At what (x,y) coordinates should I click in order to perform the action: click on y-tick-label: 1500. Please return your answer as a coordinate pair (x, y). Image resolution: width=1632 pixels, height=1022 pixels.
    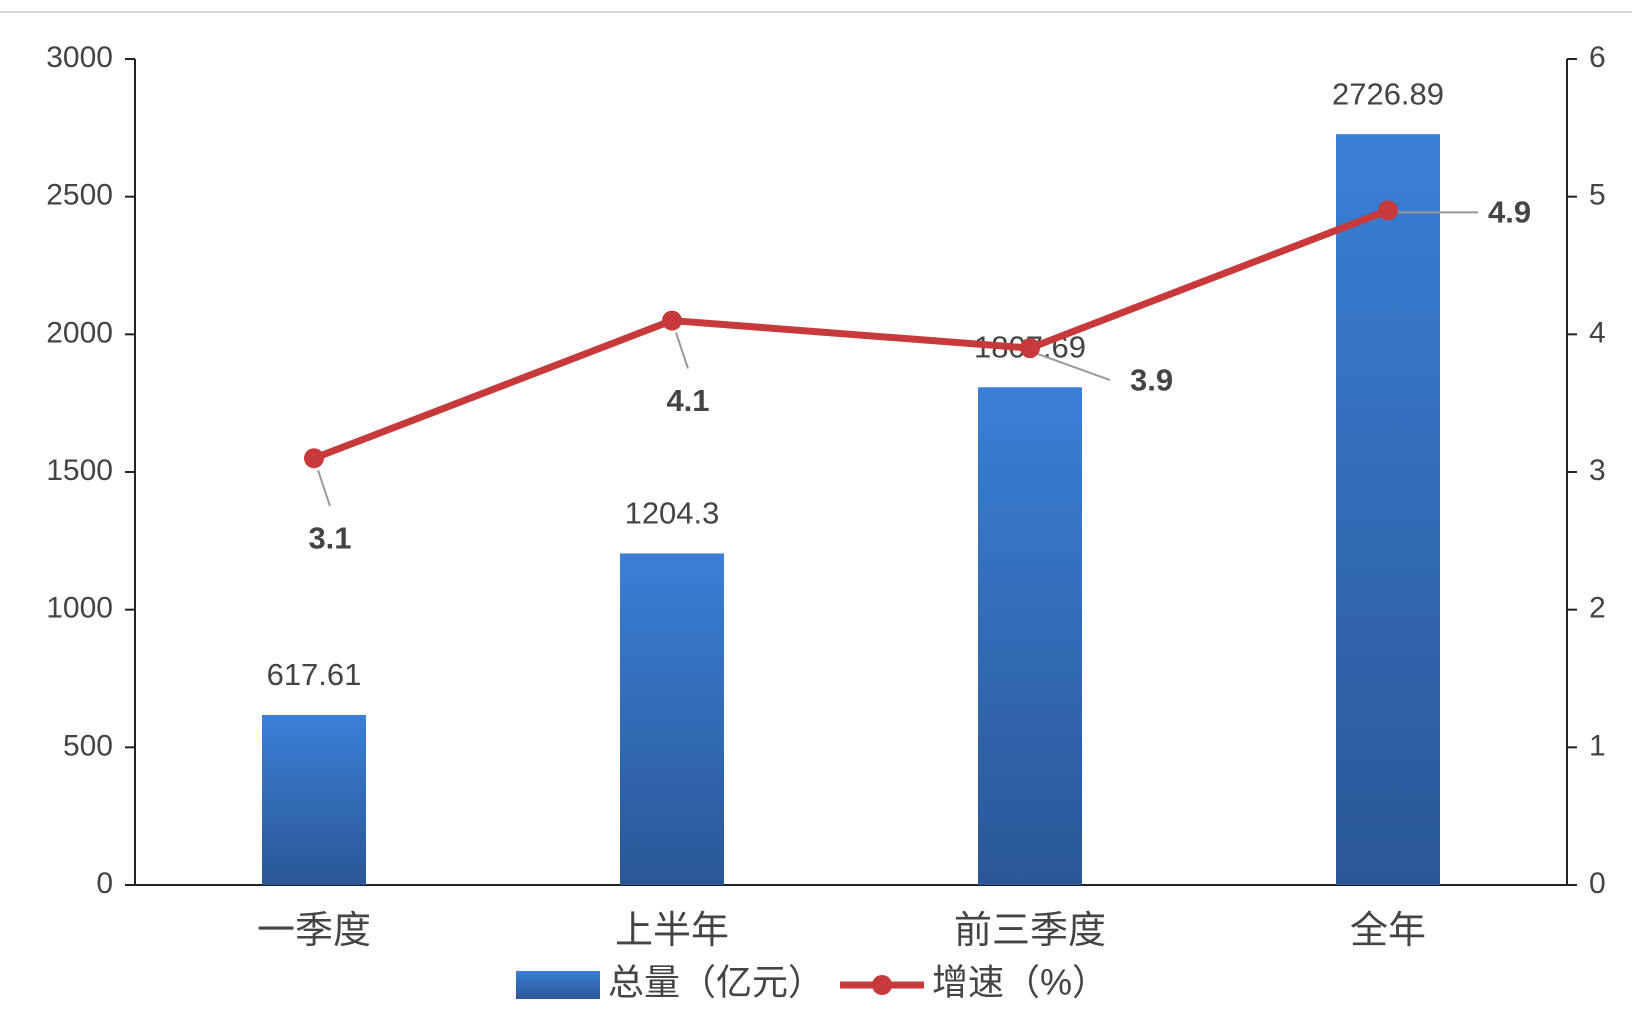
    Looking at the image, I should click on (79, 470).